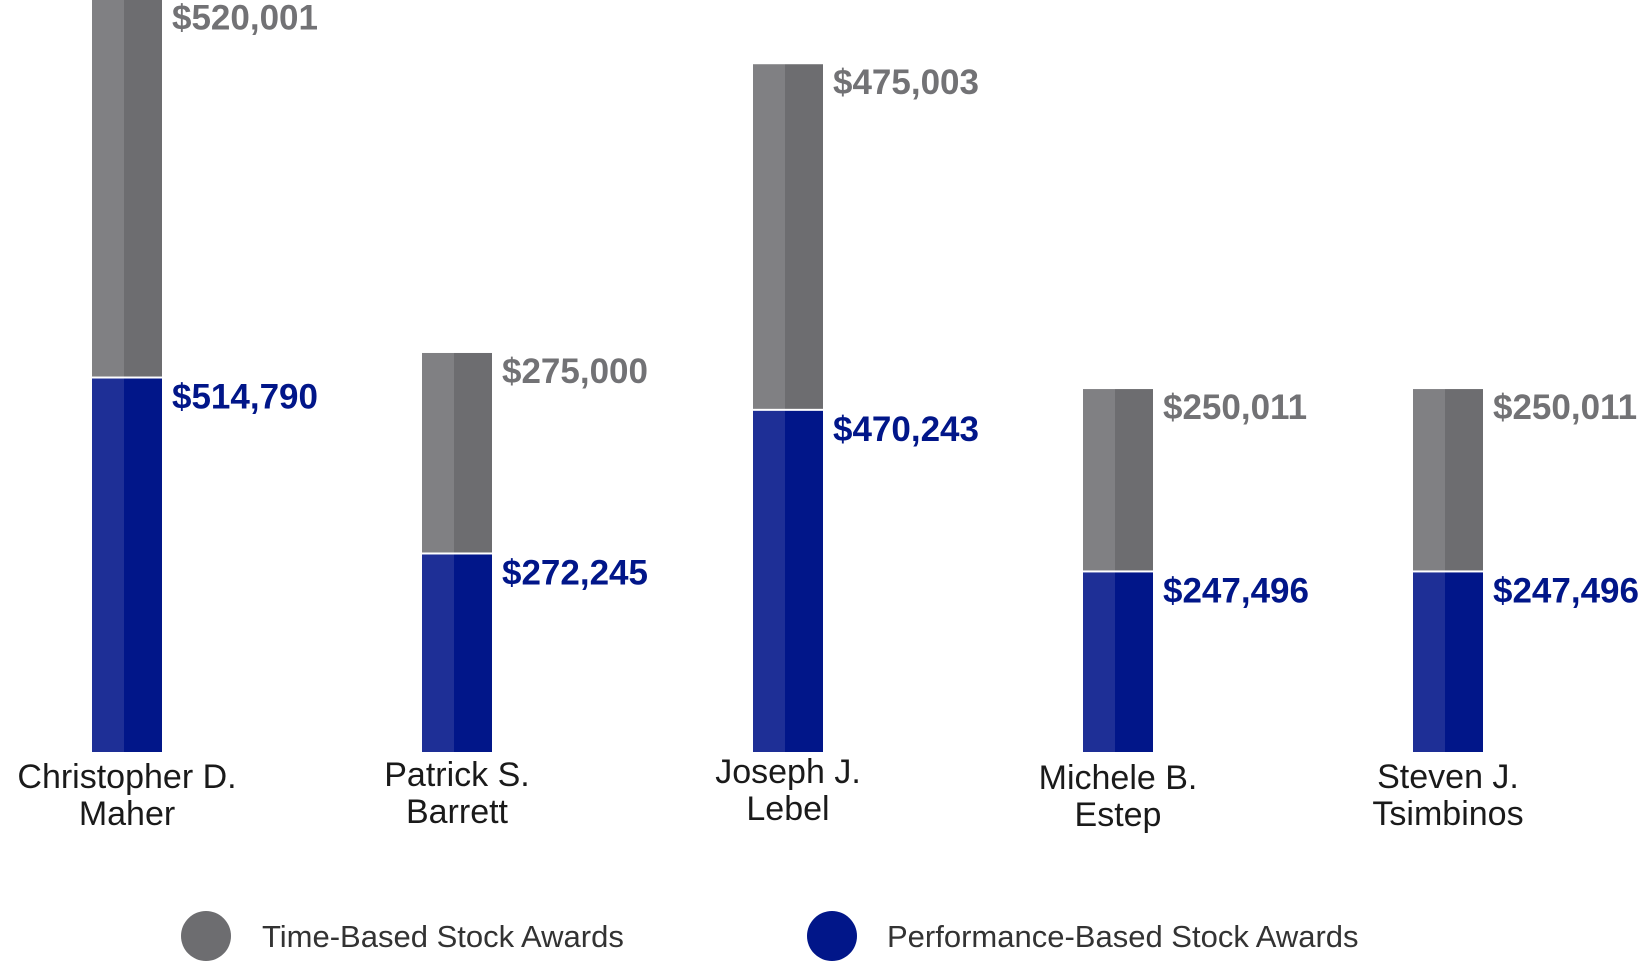 The image size is (1650, 964). Describe the element at coordinates (906, 82) in the screenshot. I see `value-label-time: $475,003` at that location.